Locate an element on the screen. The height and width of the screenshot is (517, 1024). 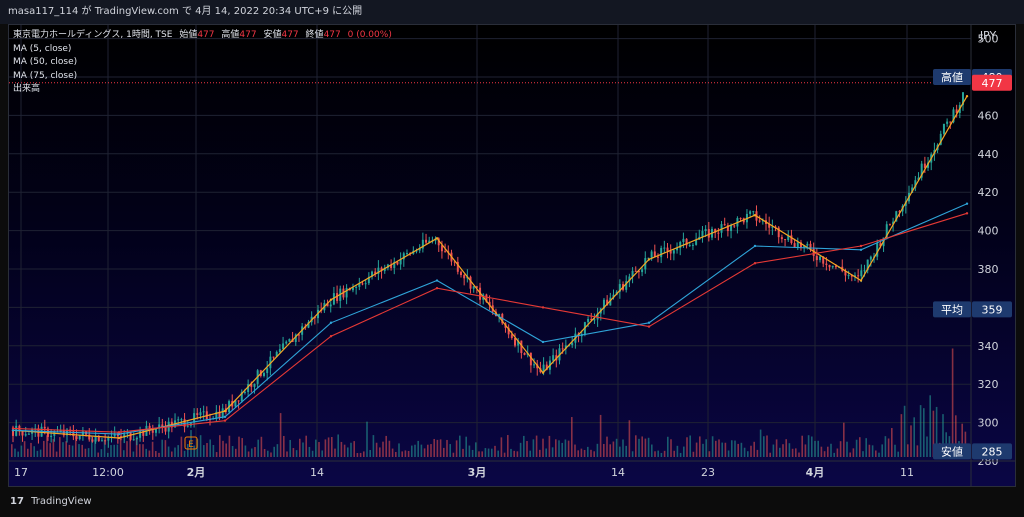
earnings-marker-icon is located at coordinates (191, 443).